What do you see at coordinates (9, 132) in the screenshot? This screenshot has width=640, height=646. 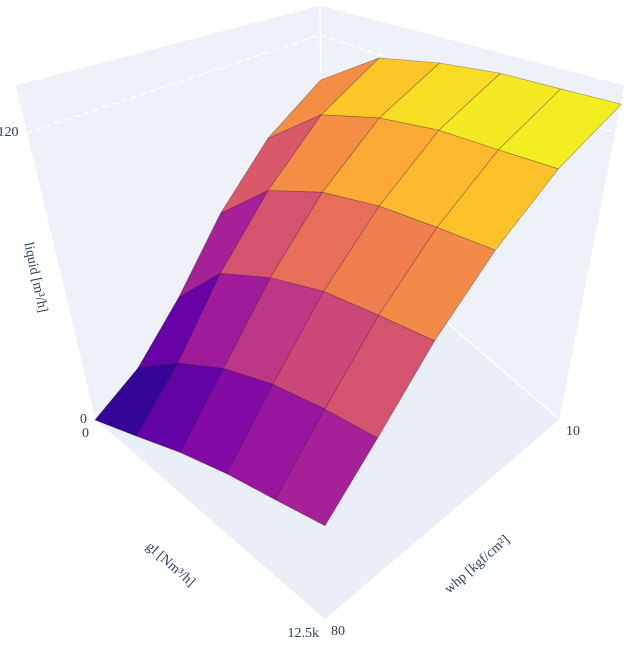 I see `z-tick-label: 120` at bounding box center [9, 132].